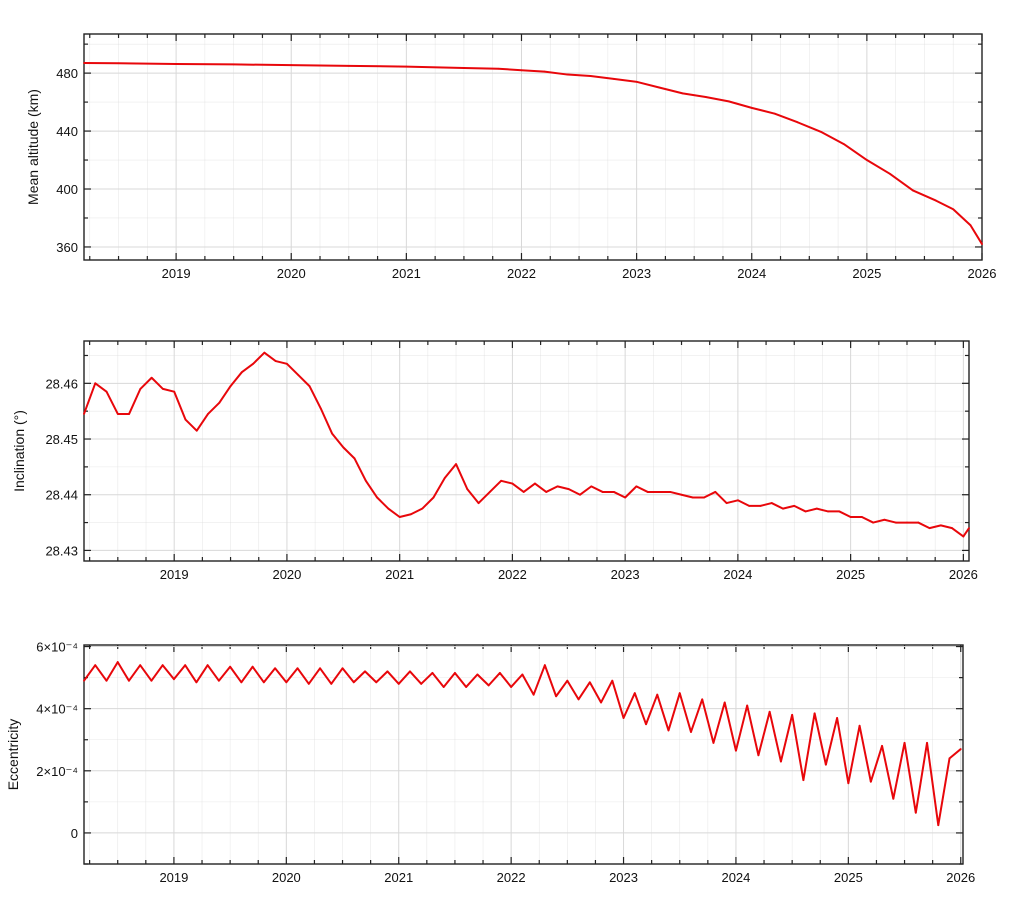 This screenshot has height=924, width=1019. Describe the element at coordinates (67, 73) in the screenshot. I see `y-tick-label: 480` at that location.